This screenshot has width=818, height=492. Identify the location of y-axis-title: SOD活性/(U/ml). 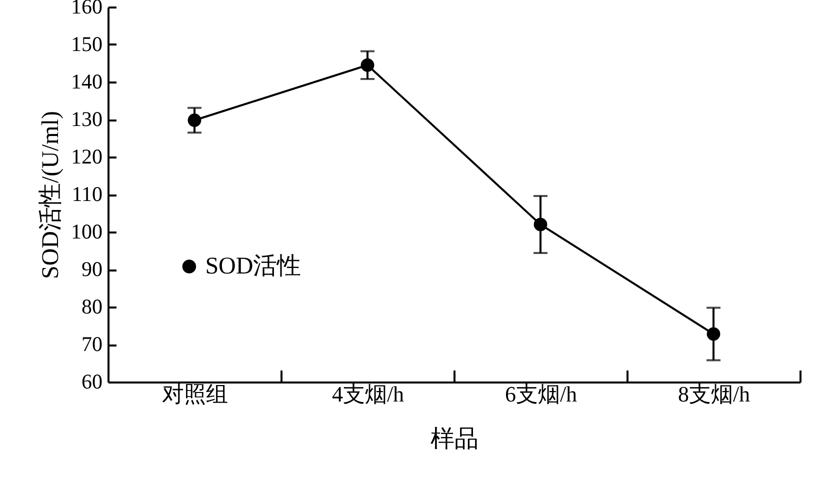
(51, 195).